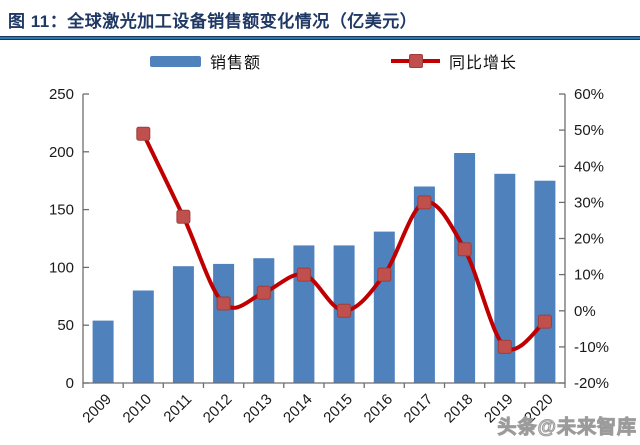 The image size is (640, 445). I want to click on x-axis-year-label: 2017, so click(419, 409).